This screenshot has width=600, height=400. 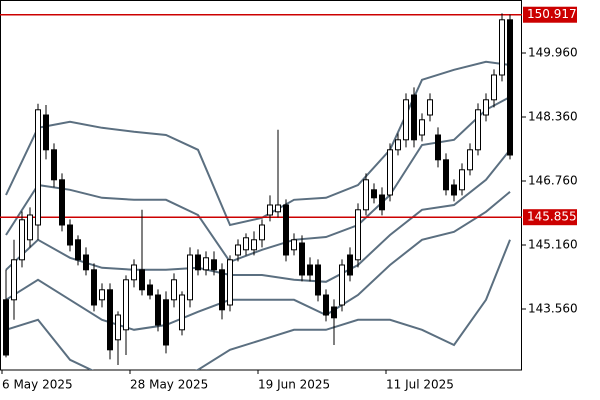 What do you see at coordinates (169, 385) in the screenshot?
I see `x-tick-label: 28 May 2025` at bounding box center [169, 385].